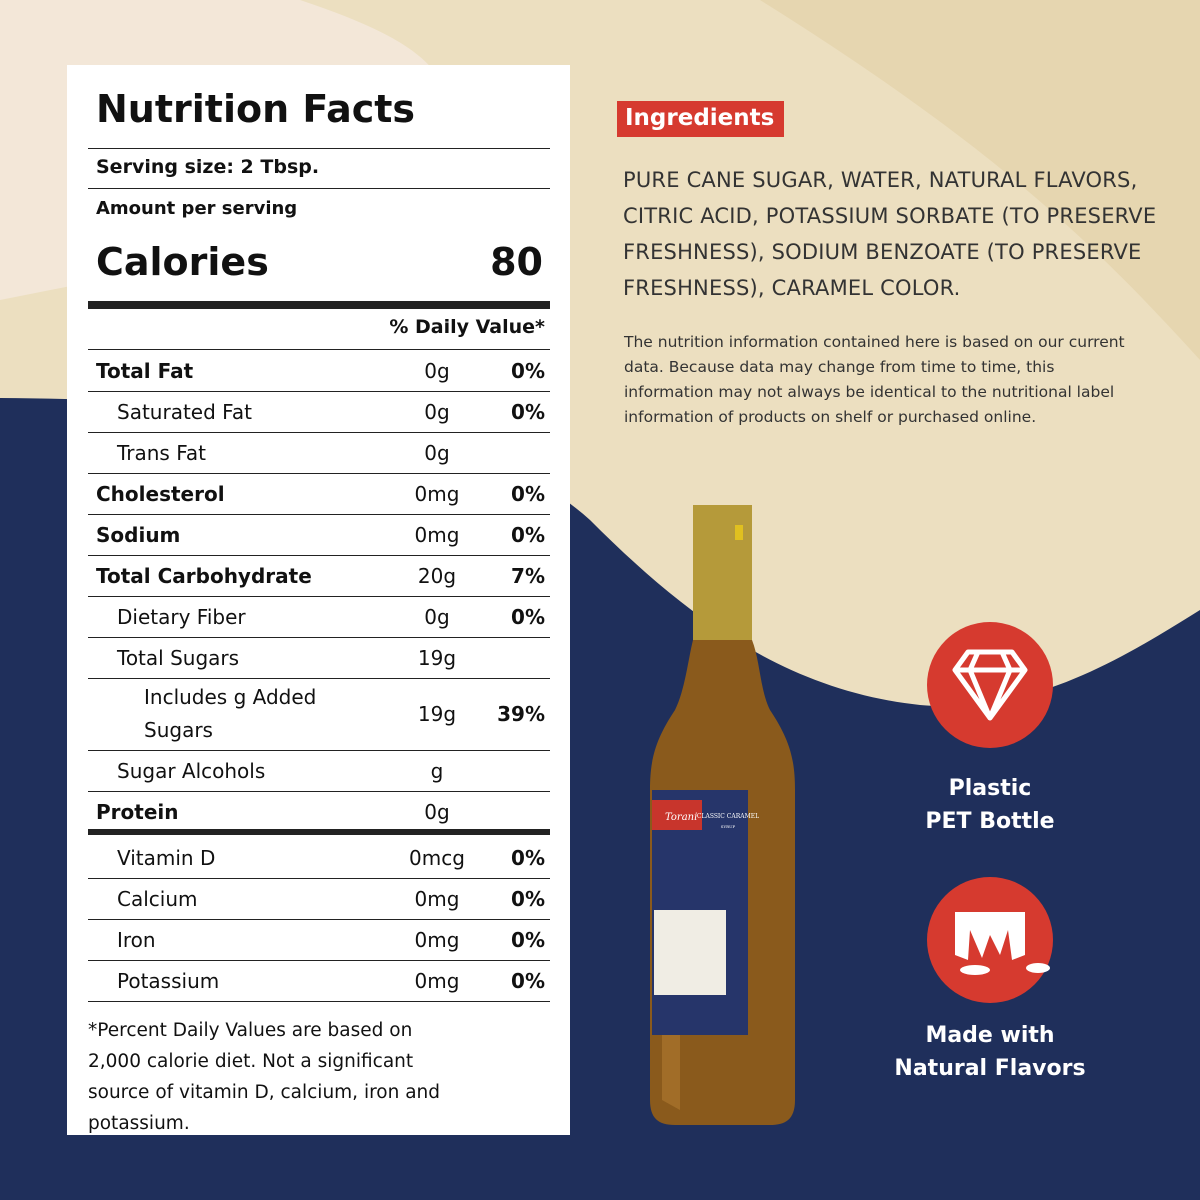  What do you see at coordinates (521, 714) in the screenshot?
I see `row-daily-value: 39%` at bounding box center [521, 714].